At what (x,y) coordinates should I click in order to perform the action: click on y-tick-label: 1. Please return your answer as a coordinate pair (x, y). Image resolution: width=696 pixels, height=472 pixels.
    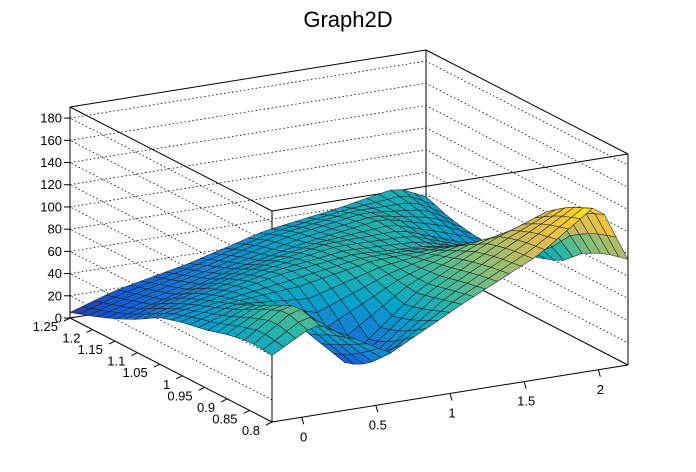
    Looking at the image, I should click on (166, 384).